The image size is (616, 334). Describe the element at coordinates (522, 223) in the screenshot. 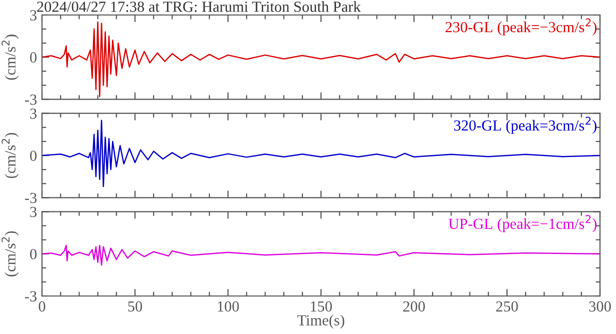

I see `annotation: UP-GL (peak=−1cm/s$^{2}$)` at that location.